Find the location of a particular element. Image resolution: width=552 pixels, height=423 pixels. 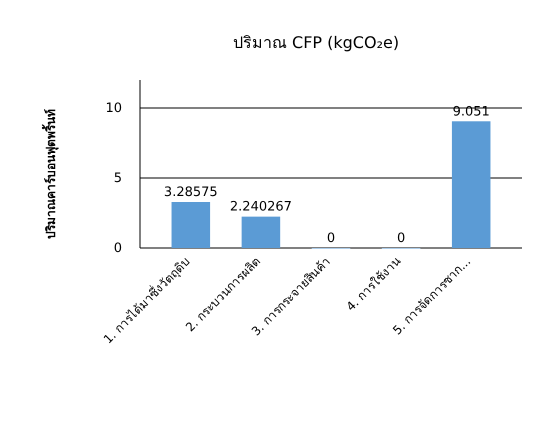

chart-title: ปริมาณ CFP (kgCO₂e) is located at coordinates (316, 42).